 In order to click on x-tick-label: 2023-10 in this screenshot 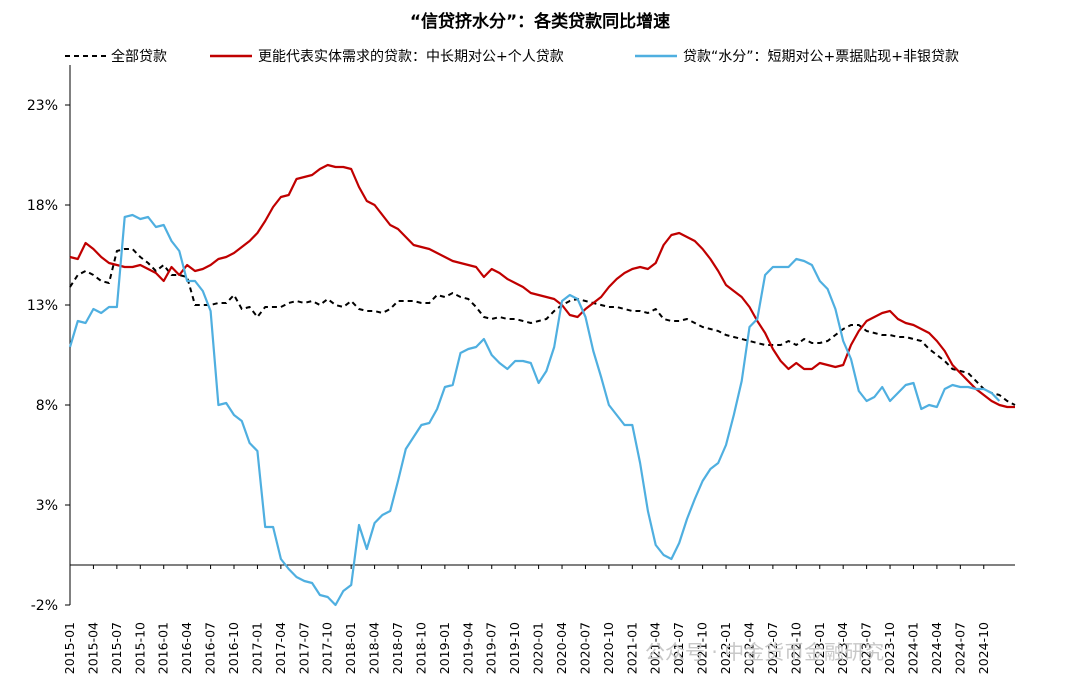, I will do `click(889, 648)`.